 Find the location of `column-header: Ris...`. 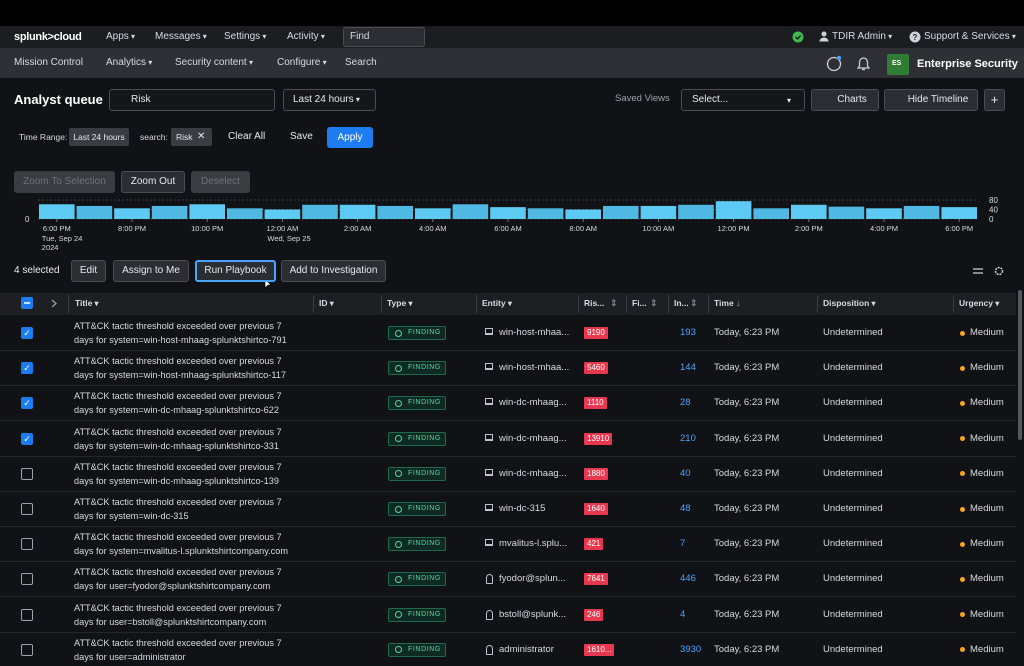

column-header: Ris... is located at coordinates (594, 303).